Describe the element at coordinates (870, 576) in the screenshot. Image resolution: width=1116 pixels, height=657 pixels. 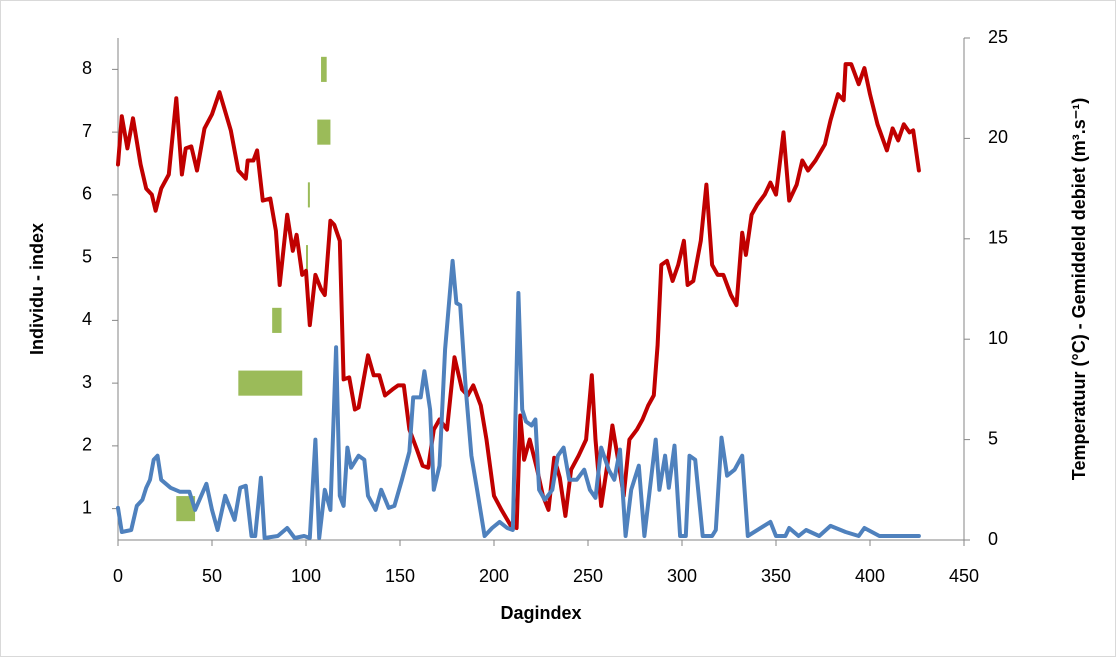
I see `x-tick-label: 400` at that location.